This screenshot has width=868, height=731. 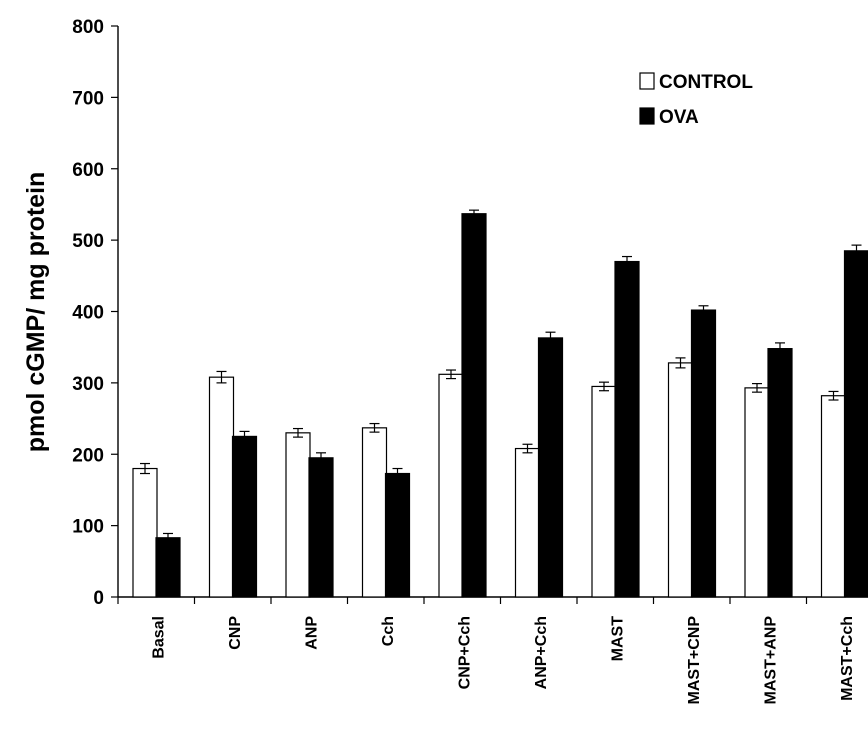 What do you see at coordinates (617, 639) in the screenshot?
I see `x-tick-label: MAST` at bounding box center [617, 639].